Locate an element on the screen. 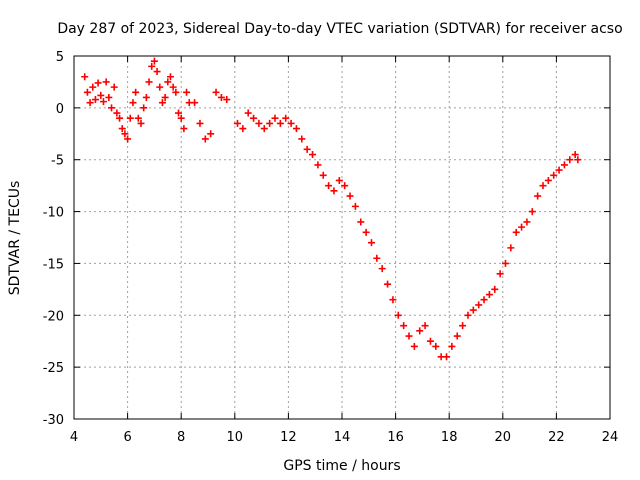 The width and height of the screenshot is (640, 480). y-axis-label: SDTVAR / TECUs is located at coordinates (15, 238).